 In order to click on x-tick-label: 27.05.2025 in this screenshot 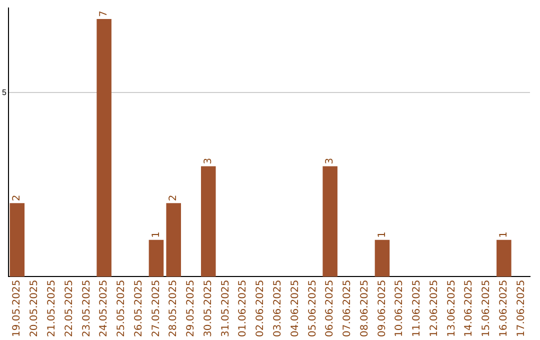, I will do `click(156, 309)`.